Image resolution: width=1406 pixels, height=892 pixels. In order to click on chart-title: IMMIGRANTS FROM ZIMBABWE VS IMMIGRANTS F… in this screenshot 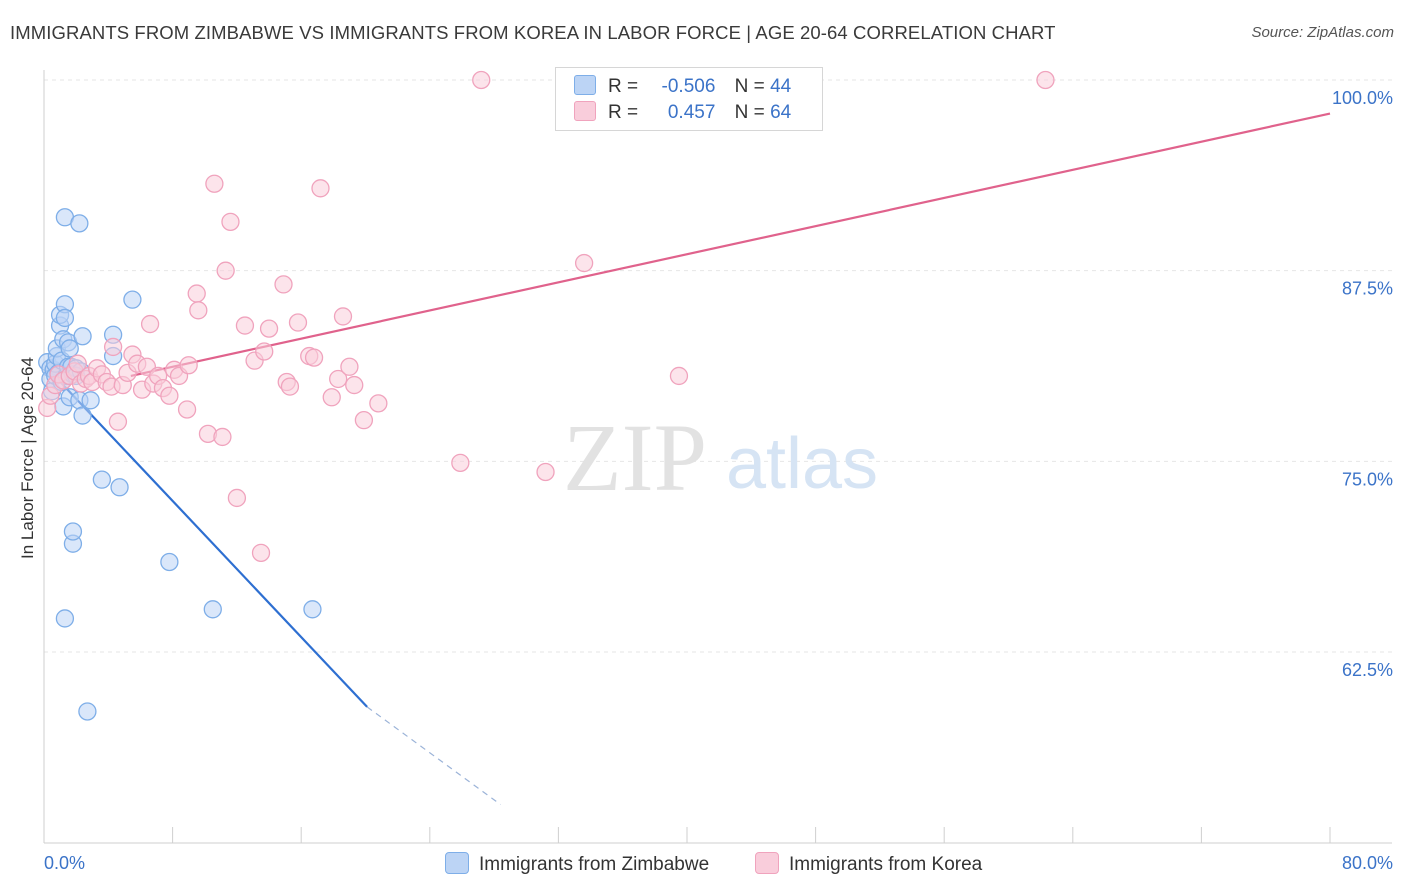, I will do `click(533, 32)`.